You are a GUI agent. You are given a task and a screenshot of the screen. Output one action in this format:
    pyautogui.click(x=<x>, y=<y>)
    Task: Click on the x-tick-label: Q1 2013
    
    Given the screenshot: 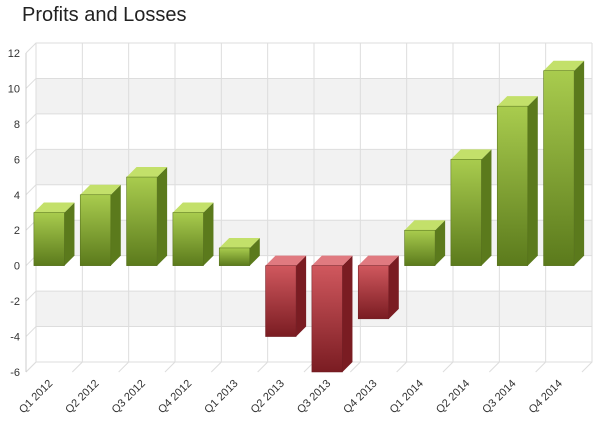 What is the action you would take?
    pyautogui.click(x=221, y=397)
    